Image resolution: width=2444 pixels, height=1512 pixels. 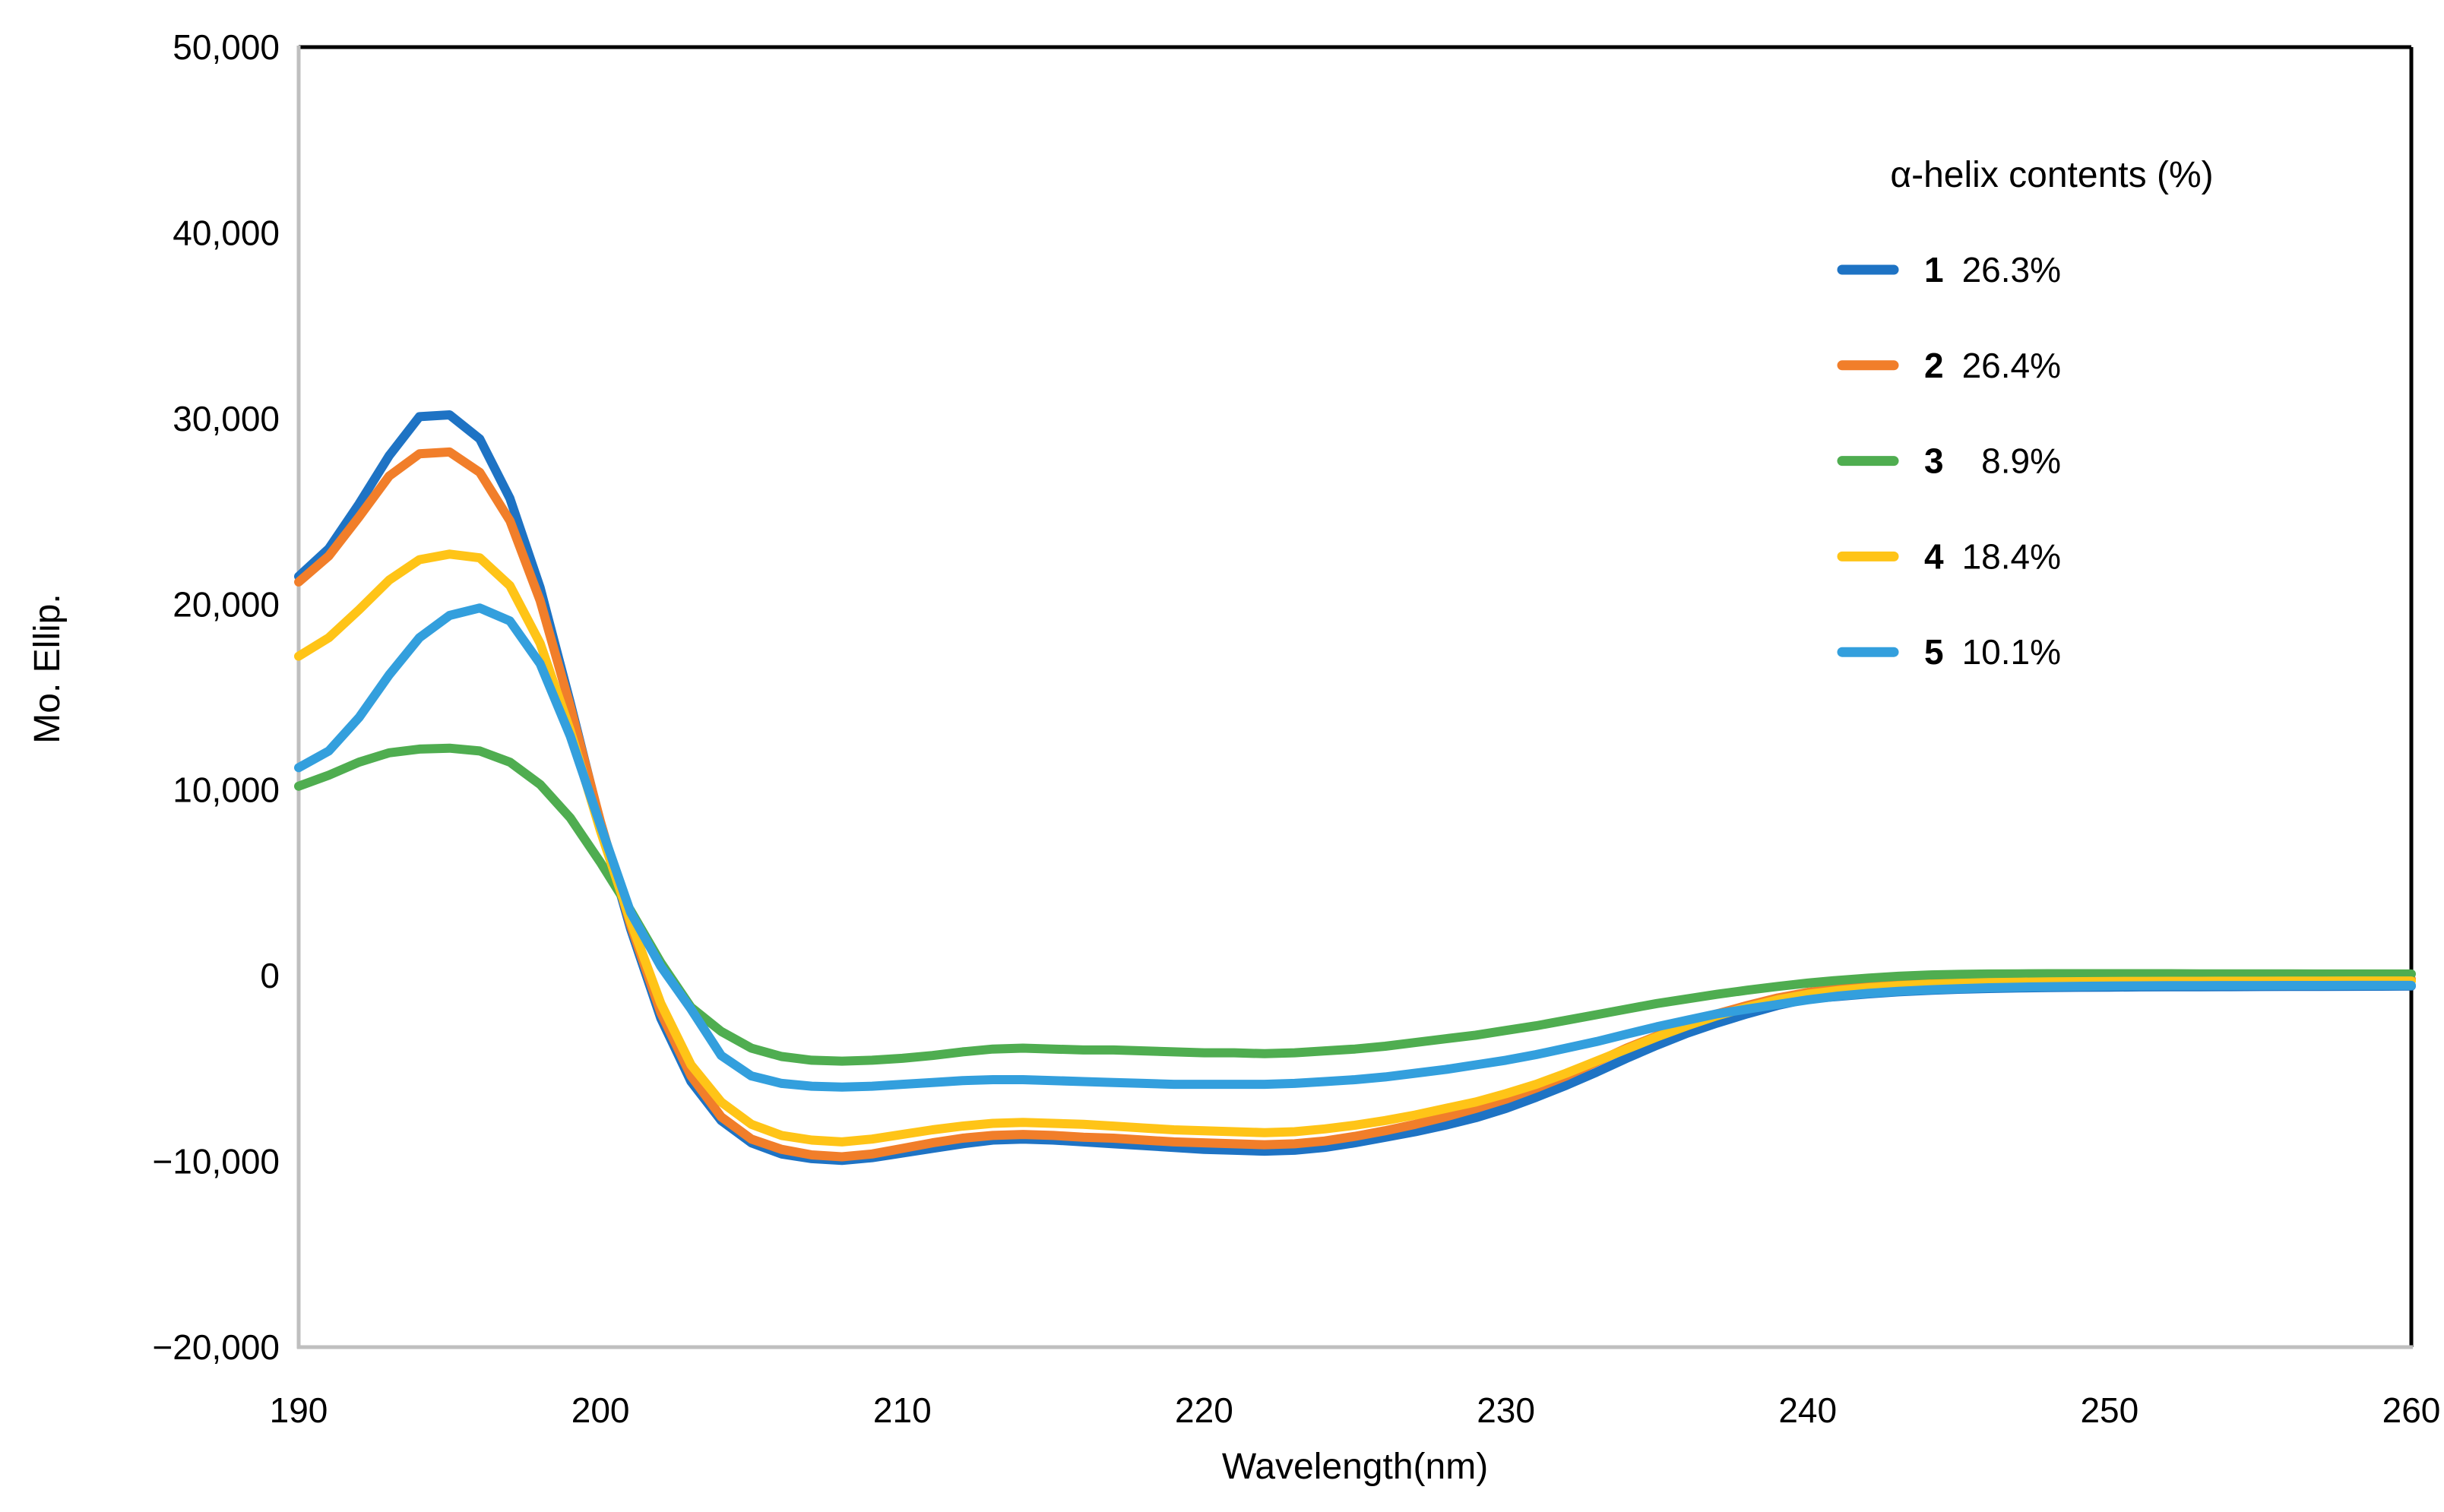 I want to click on legend-series-number: 1, so click(x=1934, y=269).